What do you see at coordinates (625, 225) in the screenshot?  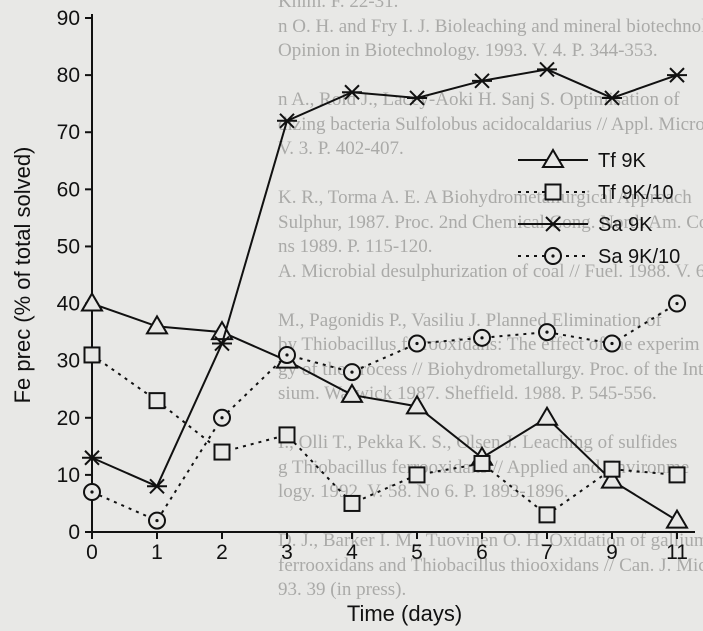 I see `legend-label: Sa 9K` at bounding box center [625, 225].